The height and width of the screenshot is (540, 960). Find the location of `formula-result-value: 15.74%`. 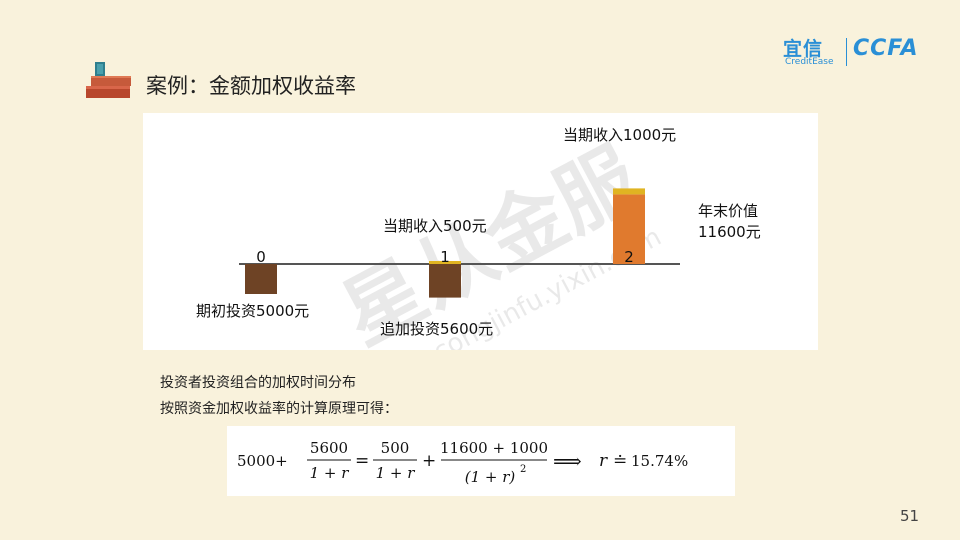

formula-result-value: 15.74% is located at coordinates (659, 461).